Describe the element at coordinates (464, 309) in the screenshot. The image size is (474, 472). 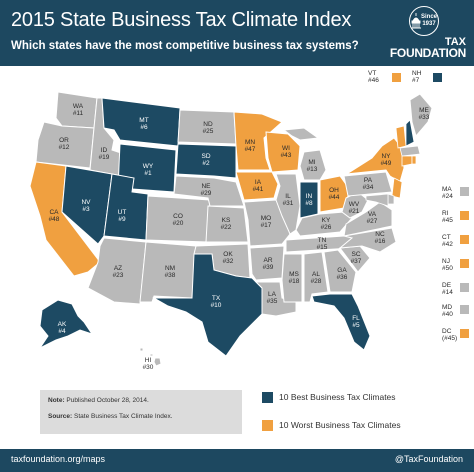
I see `ne-swatch-md` at that location.